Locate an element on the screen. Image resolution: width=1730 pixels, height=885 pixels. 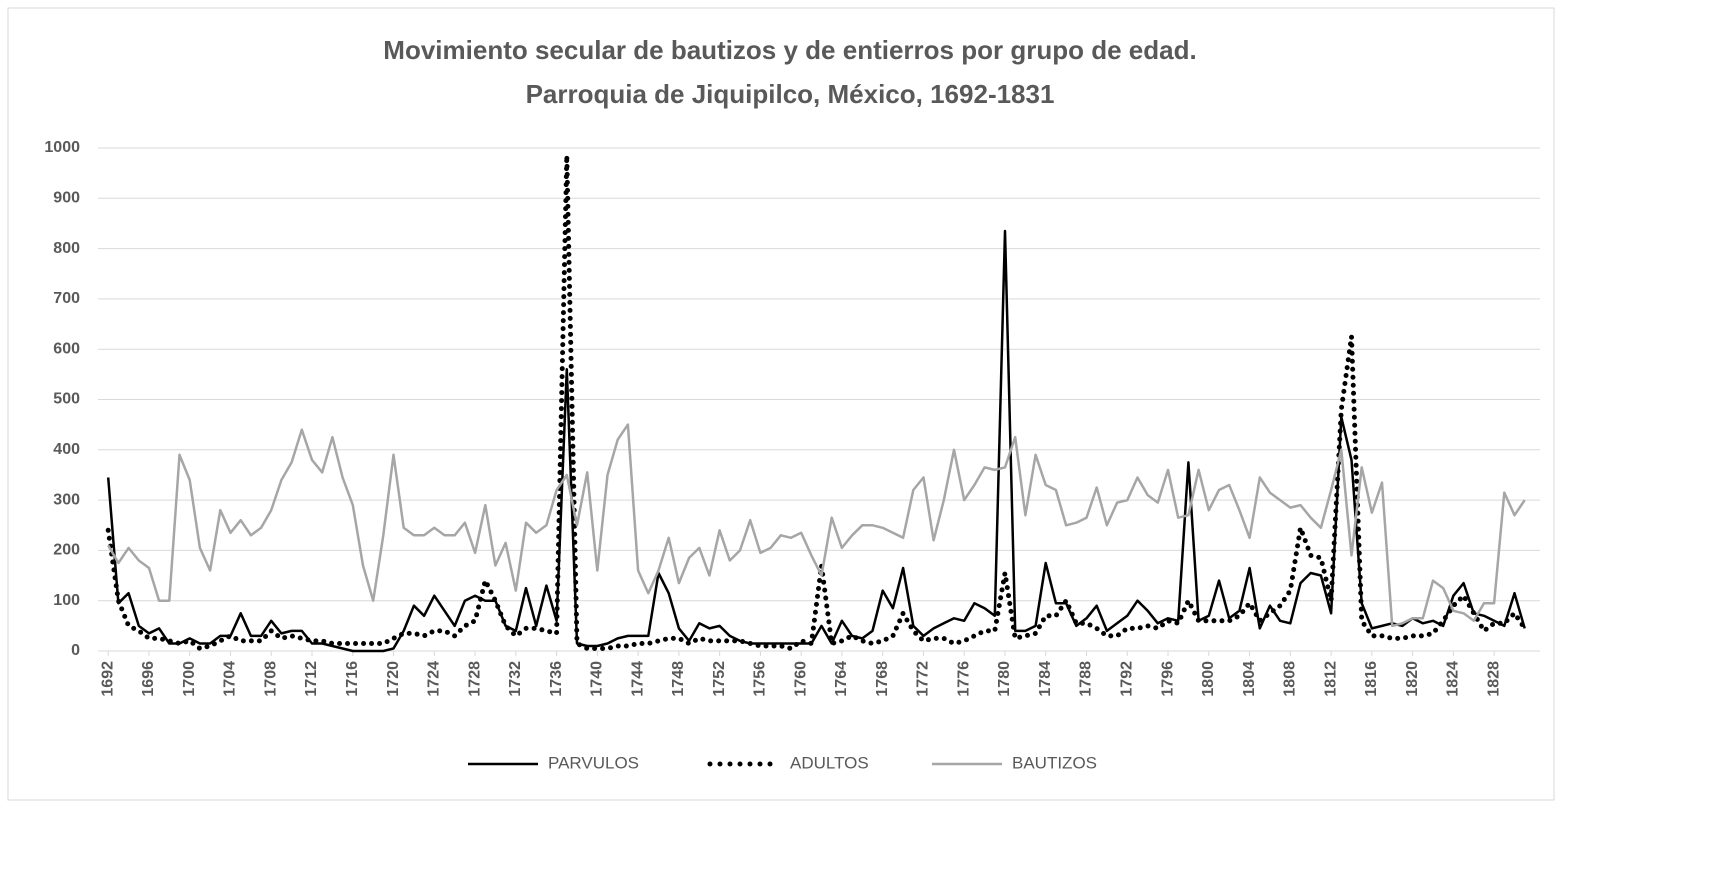
x-tick-label: 1700 is located at coordinates (189, 679).